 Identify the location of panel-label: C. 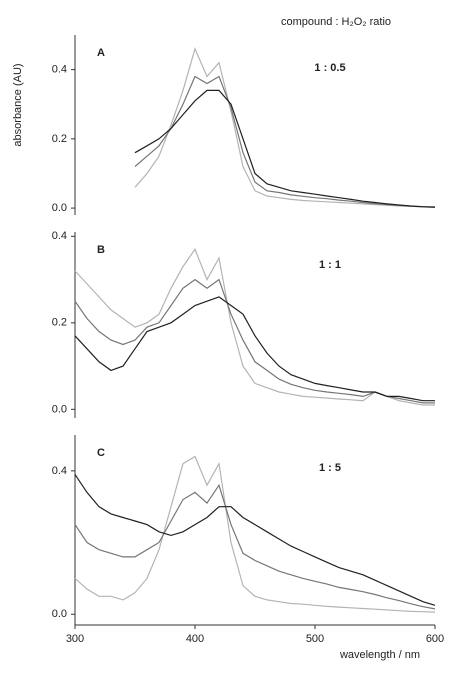
(101, 453).